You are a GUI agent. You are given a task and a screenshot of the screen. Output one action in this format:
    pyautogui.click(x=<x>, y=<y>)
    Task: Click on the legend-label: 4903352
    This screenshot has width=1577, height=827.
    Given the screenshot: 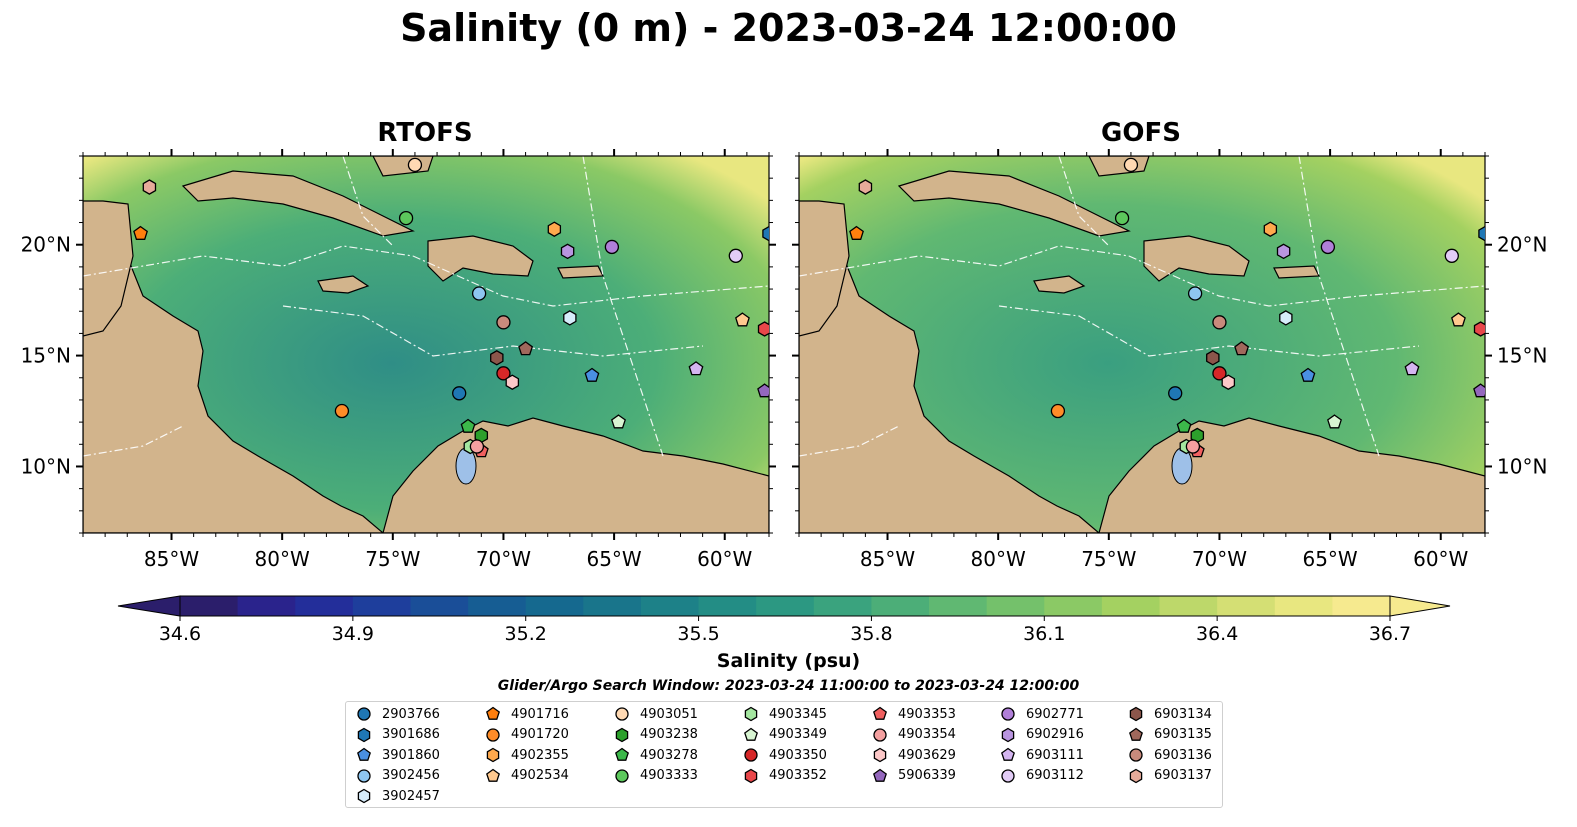 What is the action you would take?
    pyautogui.click(x=798, y=775)
    